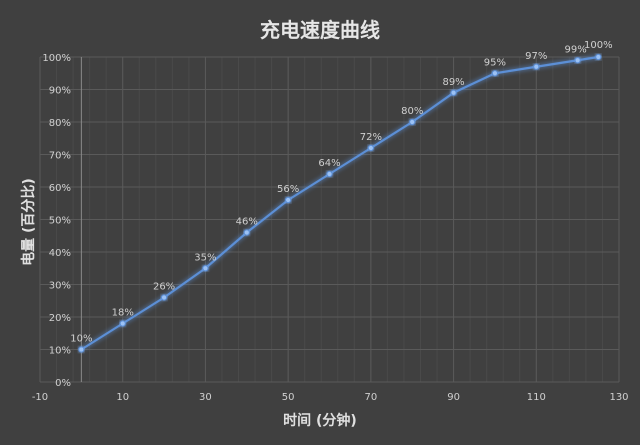  I want to click on data-label: 10%, so click(81, 339).